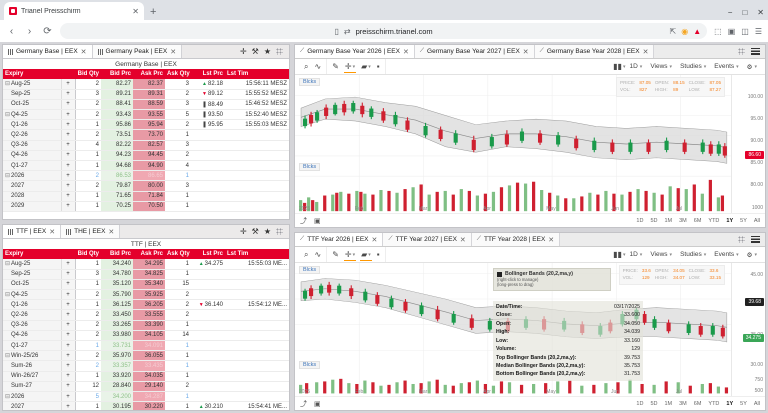 The width and height of the screenshot is (768, 413). I want to click on collections-icon: ▣, so click(731, 31).